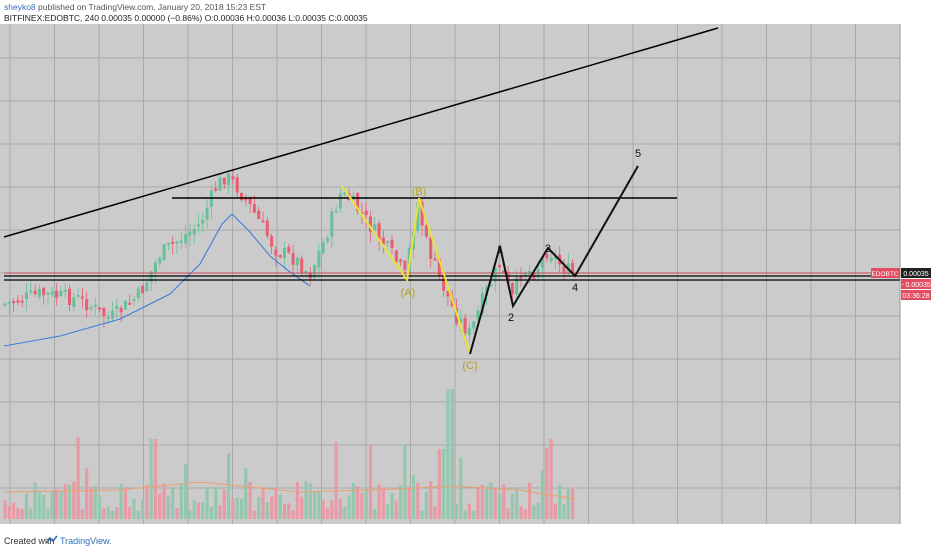  I want to click on created-with-text: Created with, so click(29, 541).